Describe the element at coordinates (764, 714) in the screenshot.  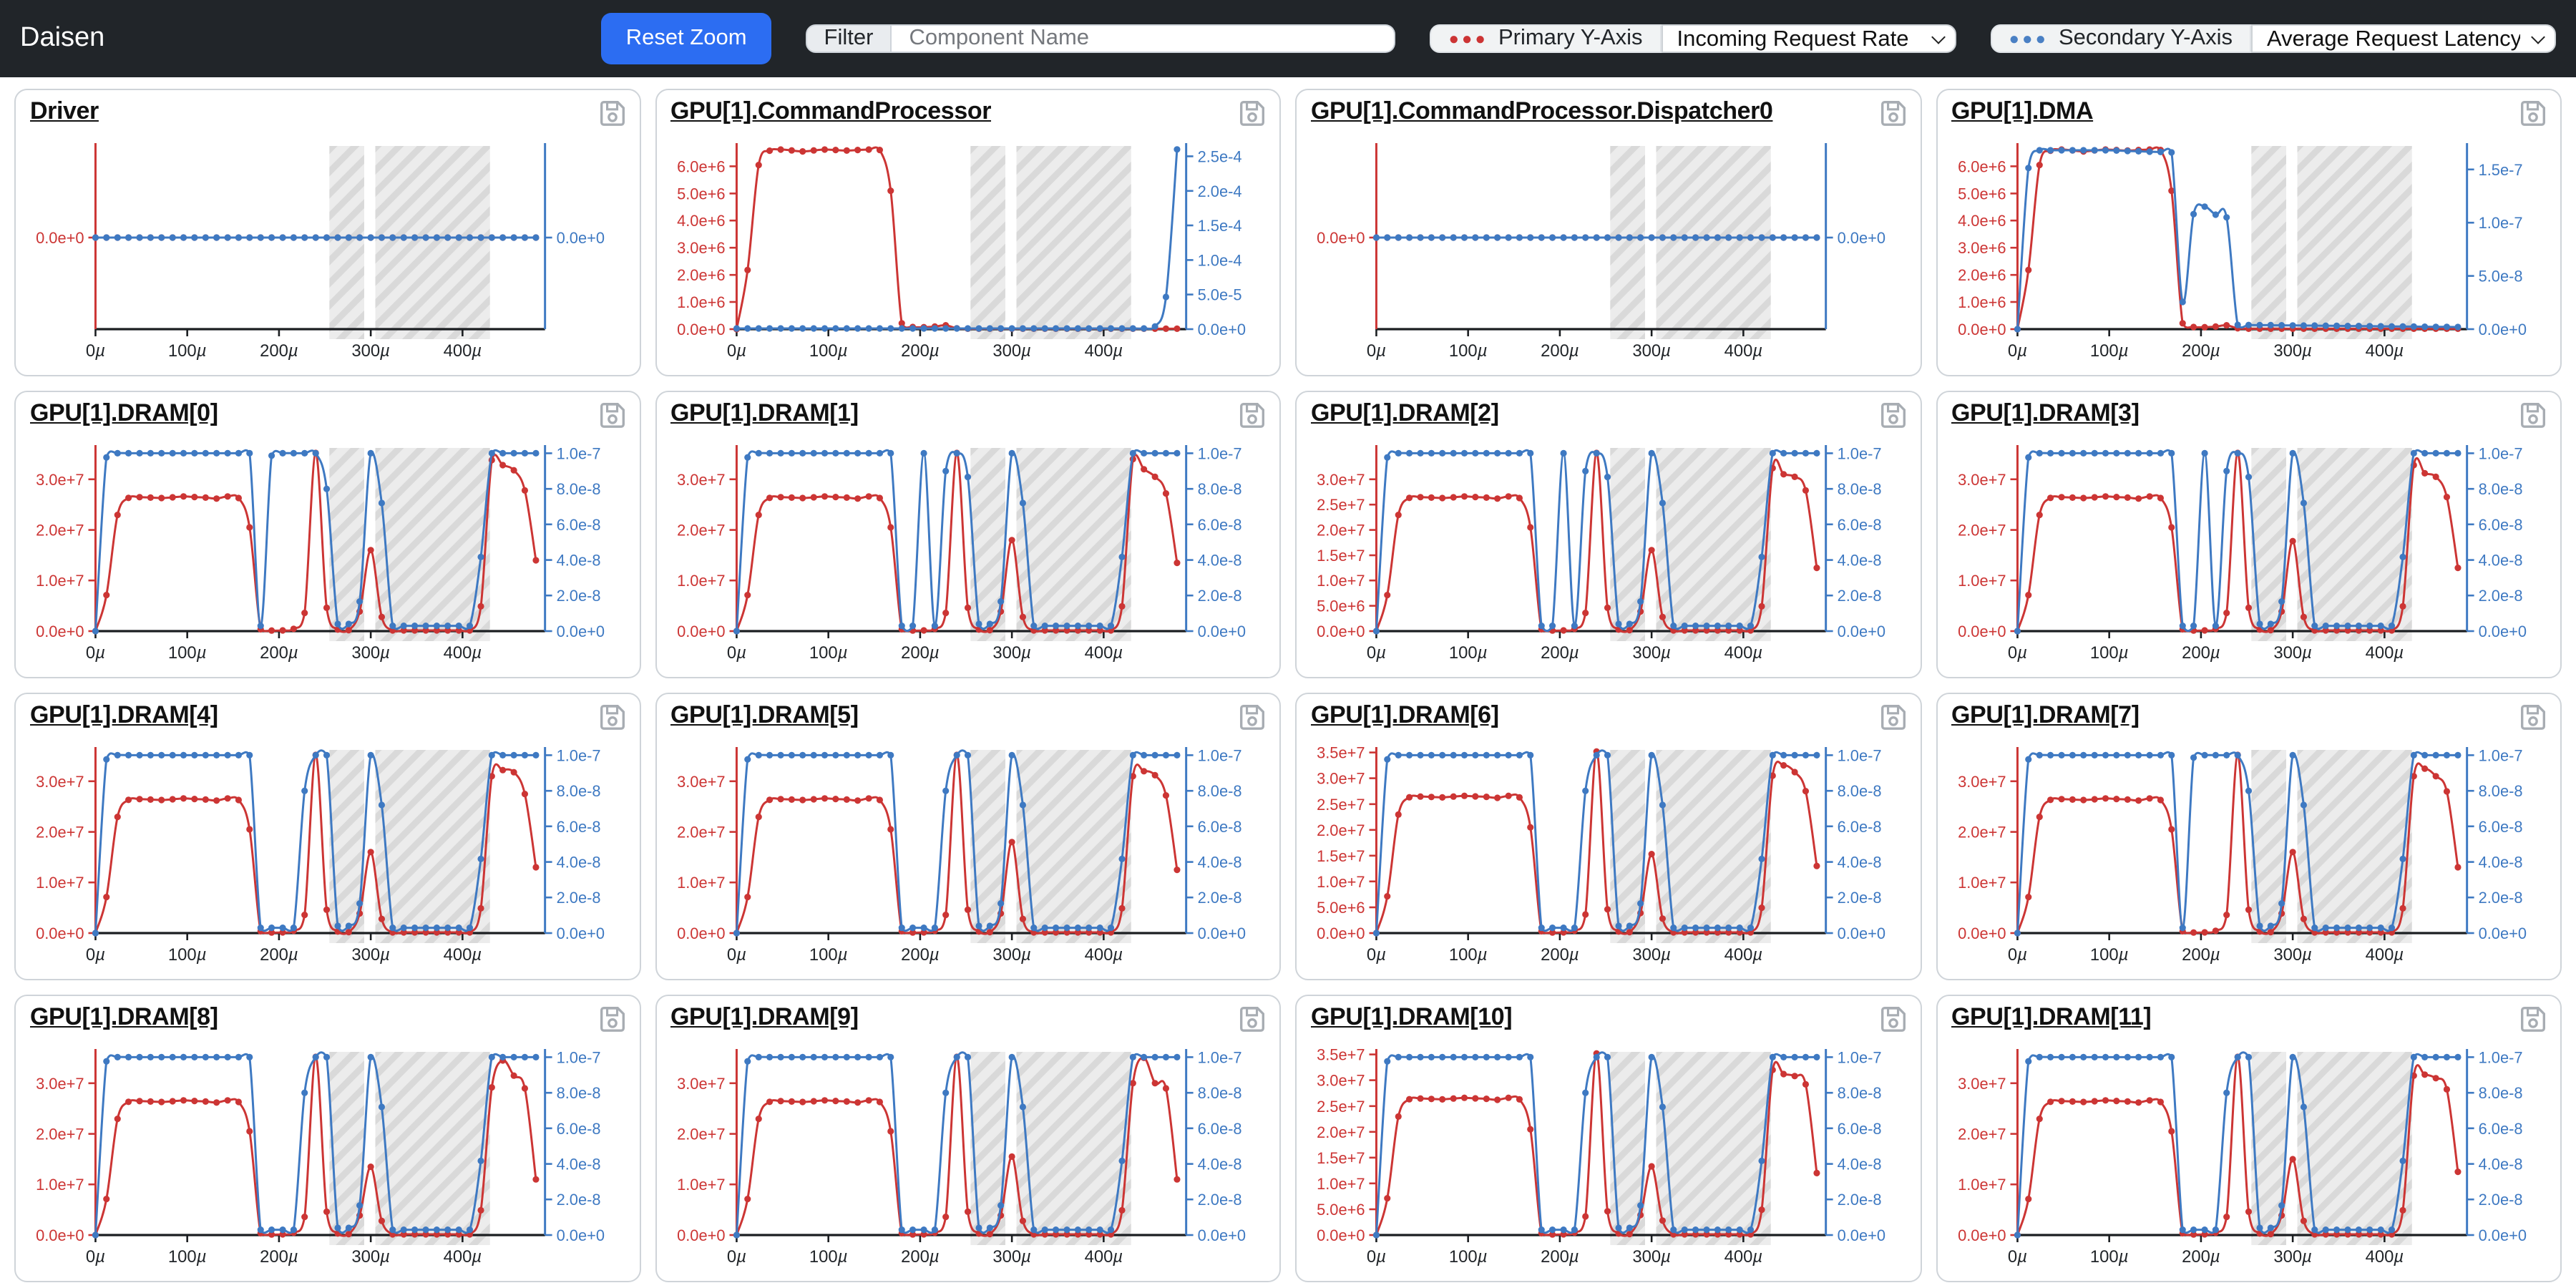
I see `component-link: GPU[1].DRAM[5]` at that location.